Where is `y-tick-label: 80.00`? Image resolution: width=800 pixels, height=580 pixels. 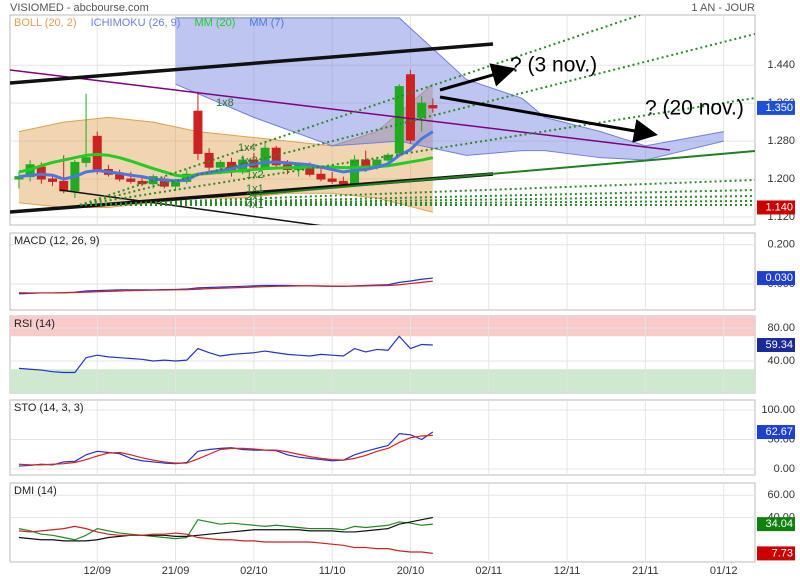
y-tick-label: 80.00 is located at coordinates (781, 328).